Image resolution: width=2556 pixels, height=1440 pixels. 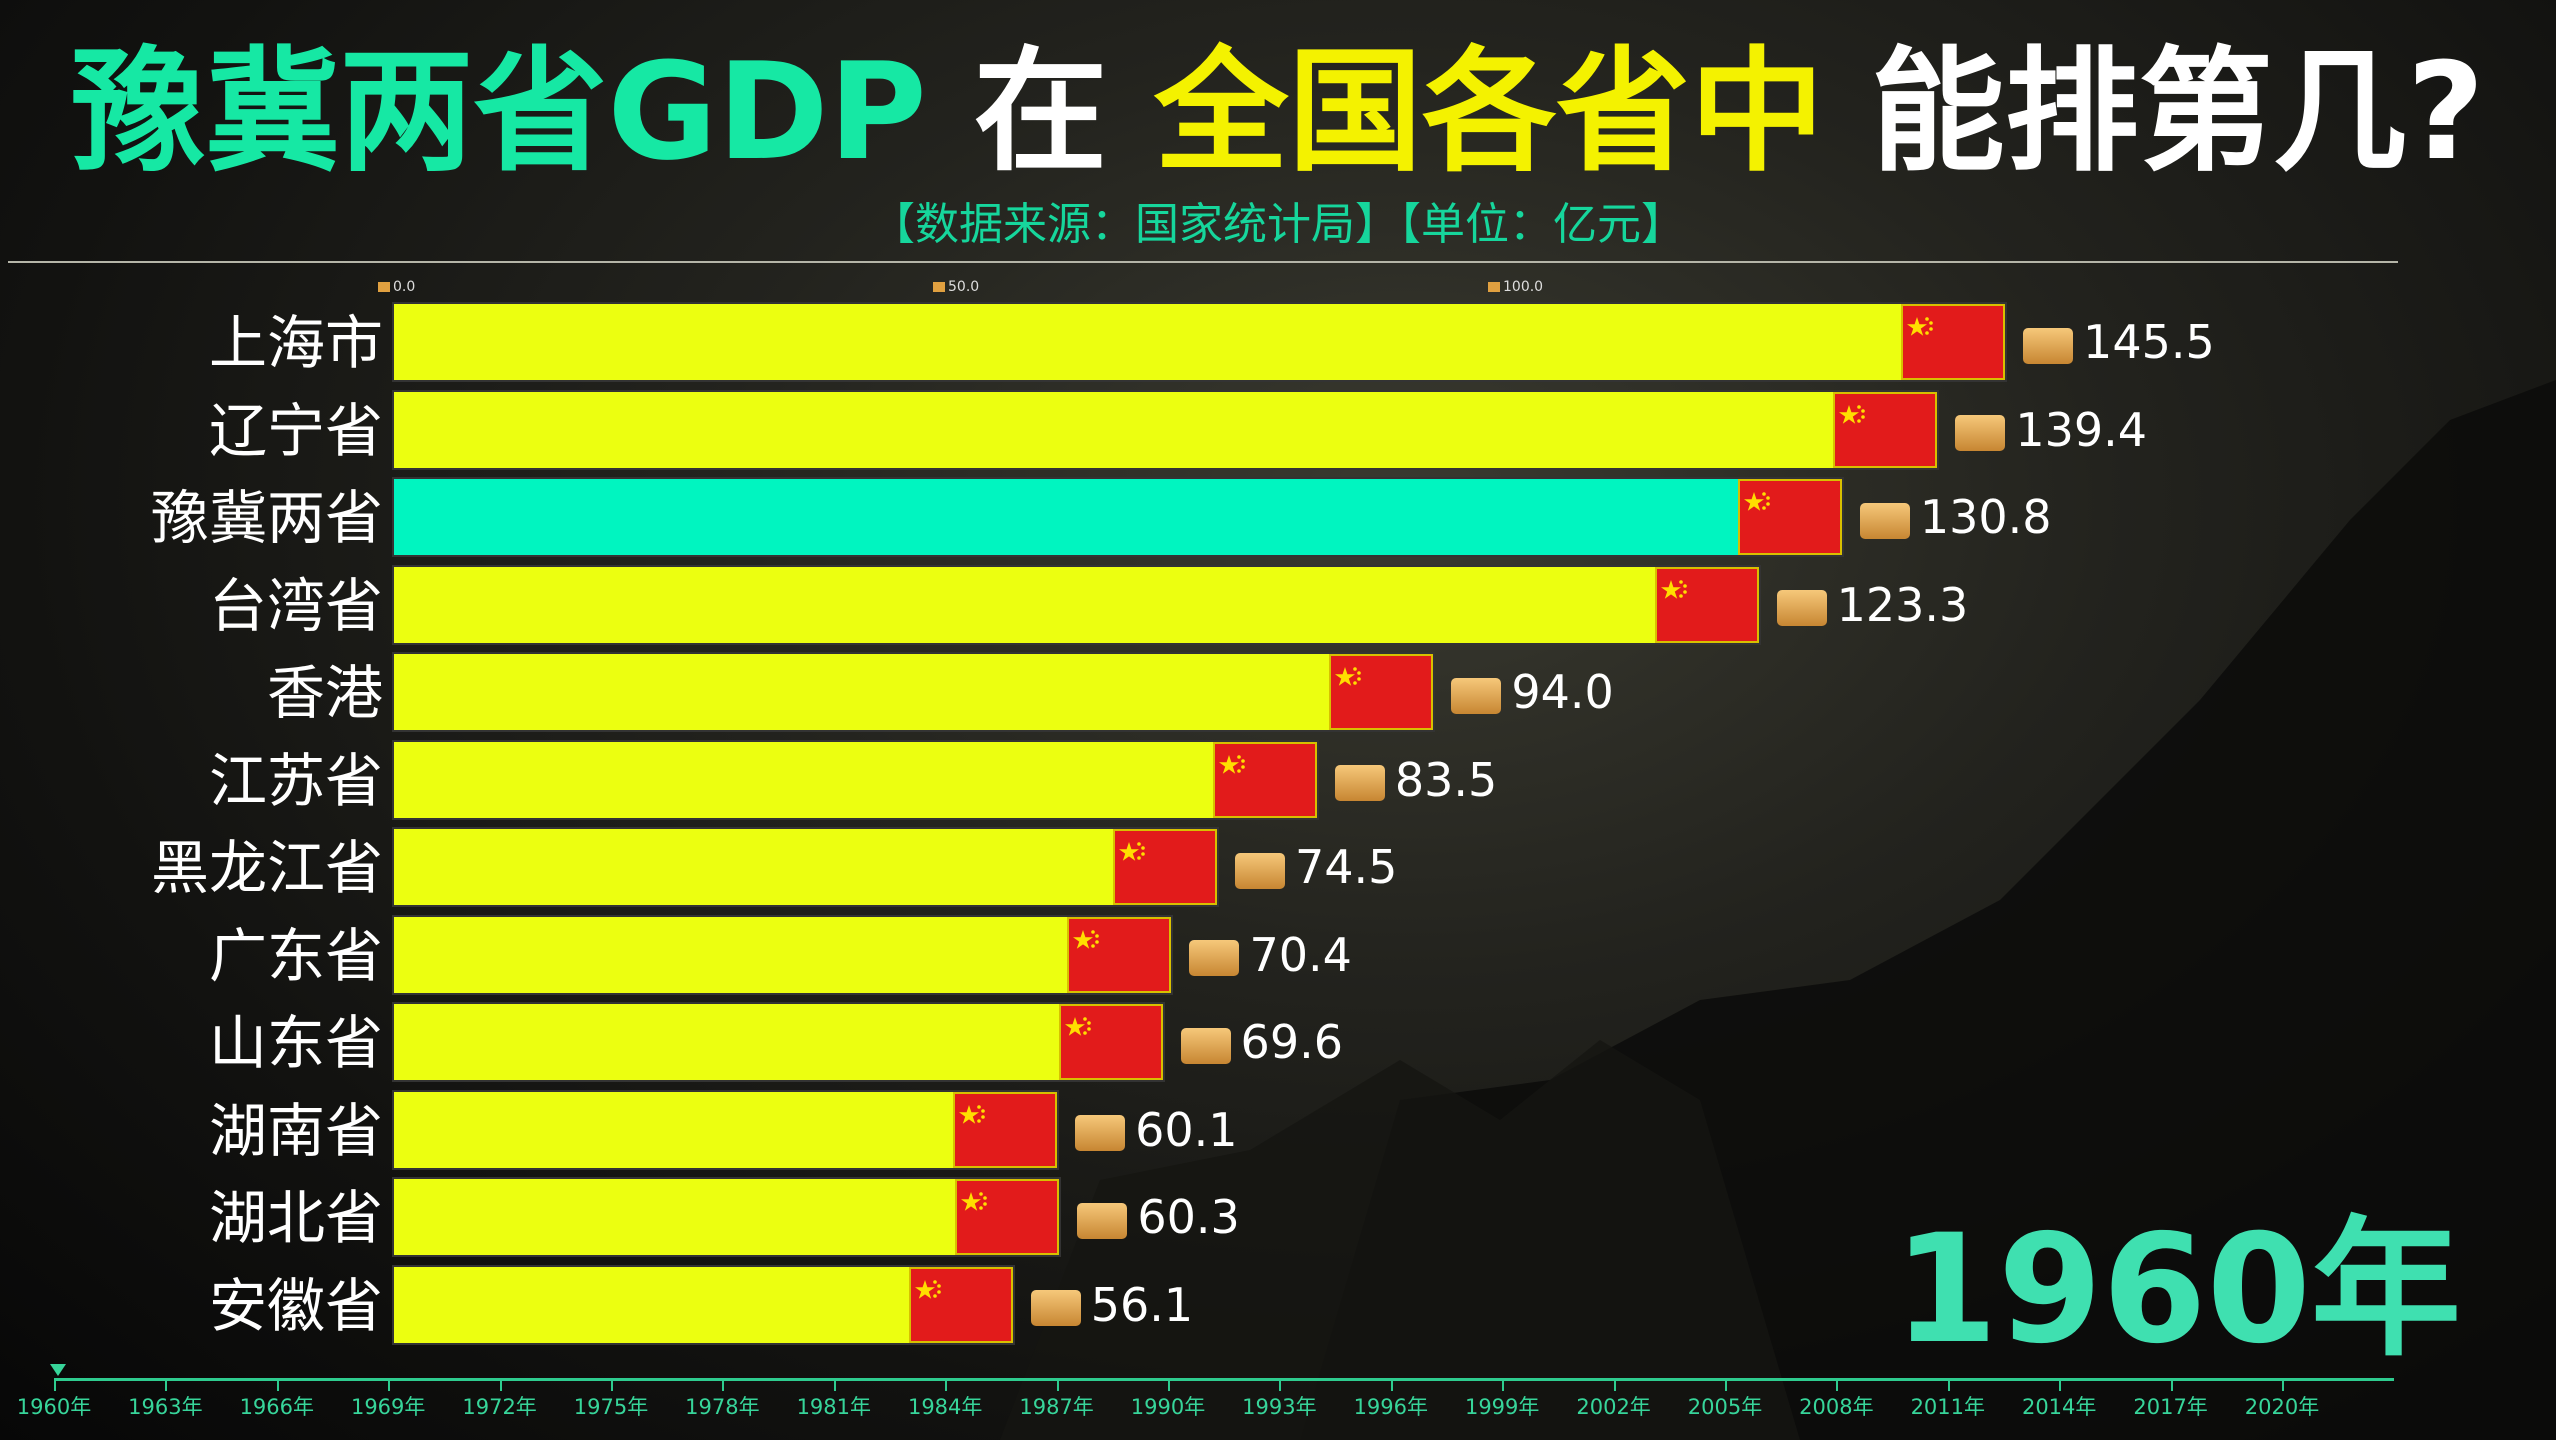 I want to click on value-text: 145.5, so click(x=2149, y=342).